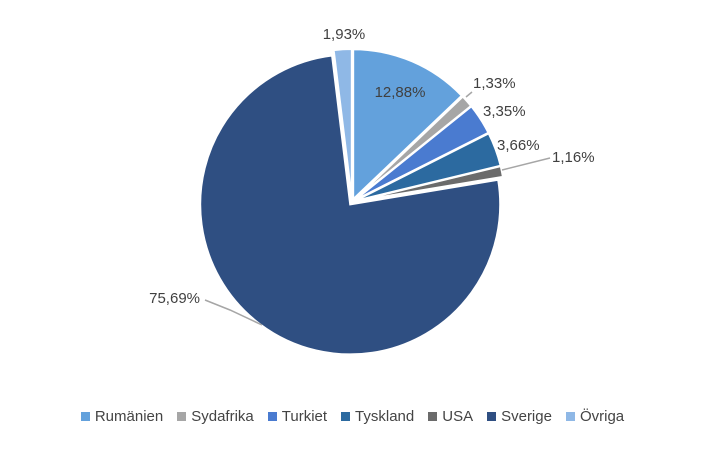 The width and height of the screenshot is (705, 450). What do you see at coordinates (504, 111) in the screenshot?
I see `data-label: 3,35%` at bounding box center [504, 111].